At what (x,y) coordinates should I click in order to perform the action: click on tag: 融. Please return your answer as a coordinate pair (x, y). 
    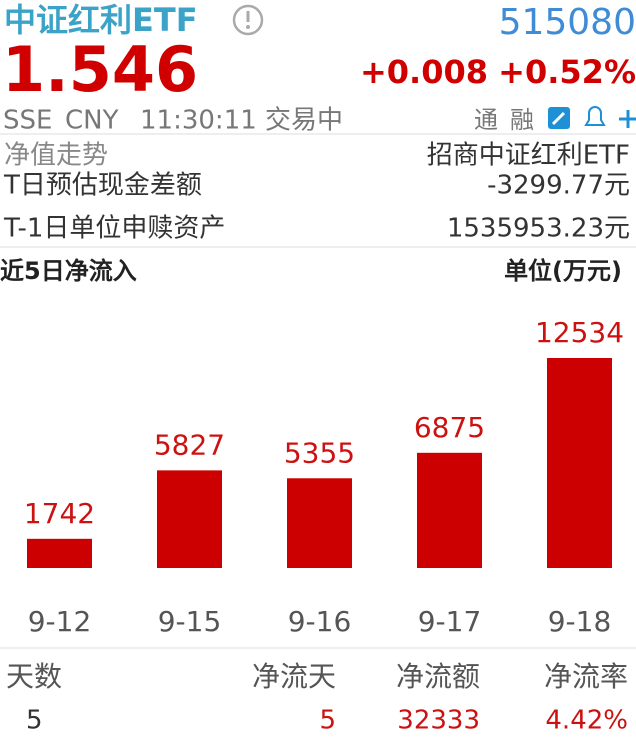
    Looking at the image, I should click on (522, 120).